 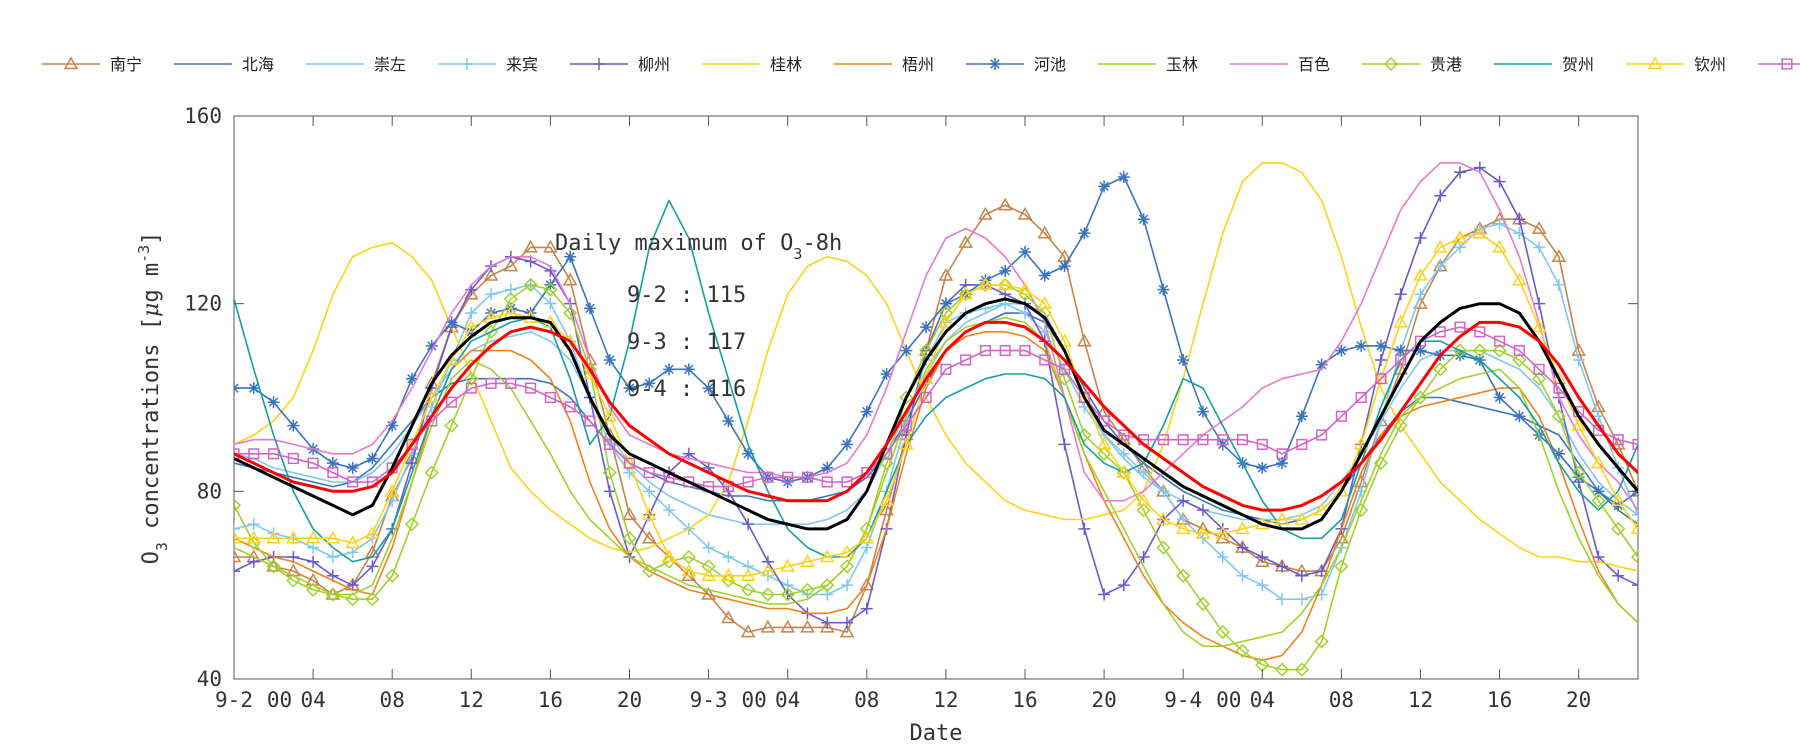 I want to click on legend-item: 来宾, so click(x=488, y=64).